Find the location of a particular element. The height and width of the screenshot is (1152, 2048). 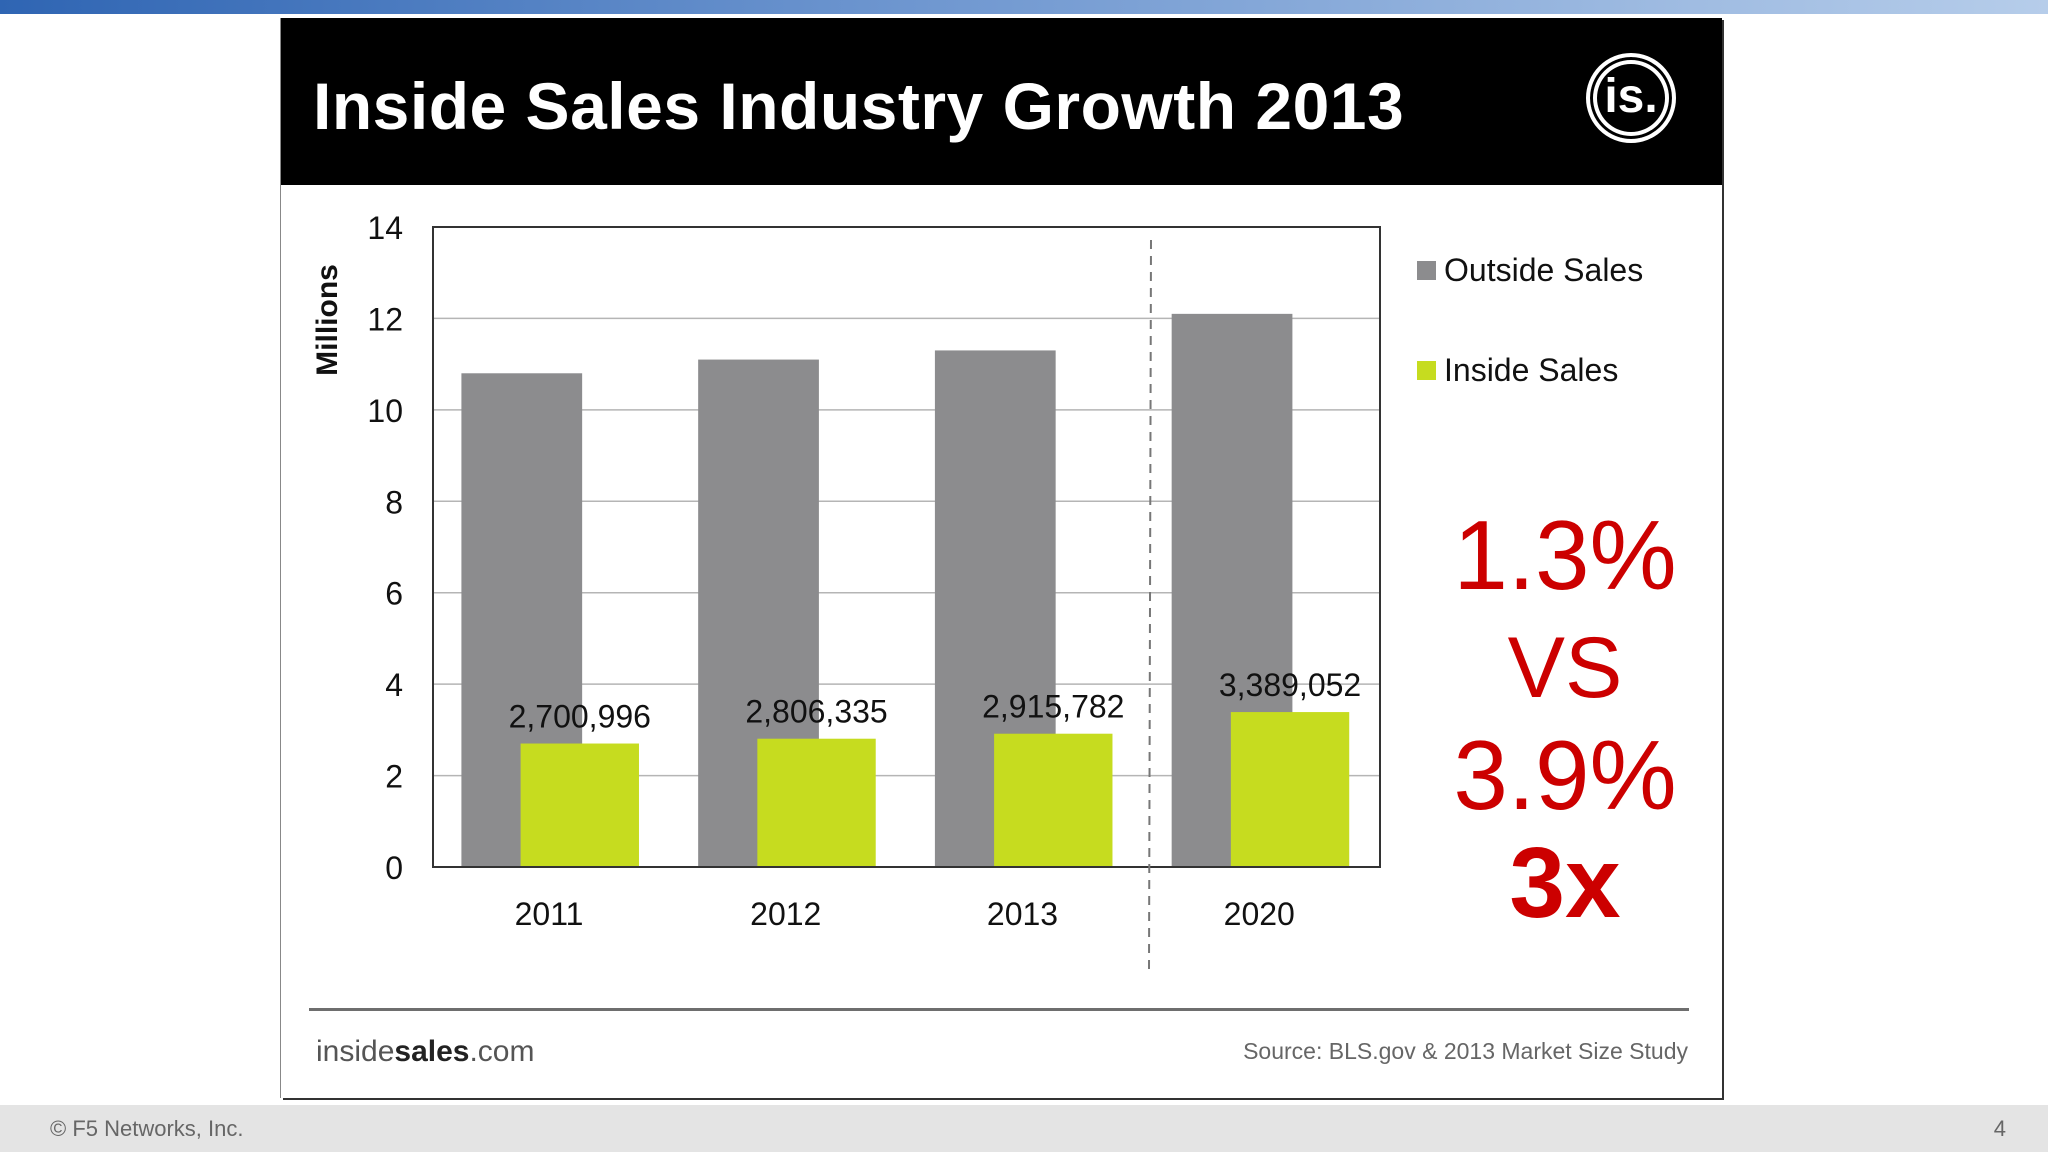

brand-prefix: inside is located at coordinates (355, 1051).